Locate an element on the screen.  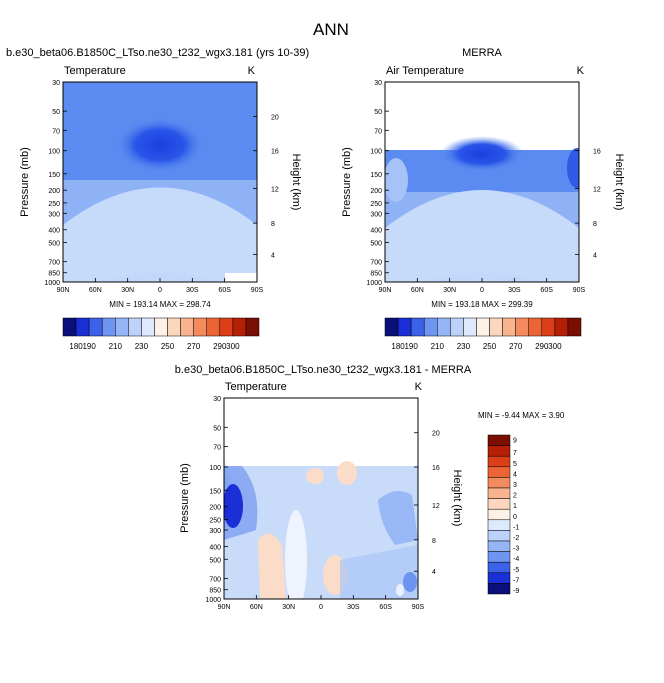
panel-obs-ylabel: Pressure (mb) is located at coordinates (347, 182).